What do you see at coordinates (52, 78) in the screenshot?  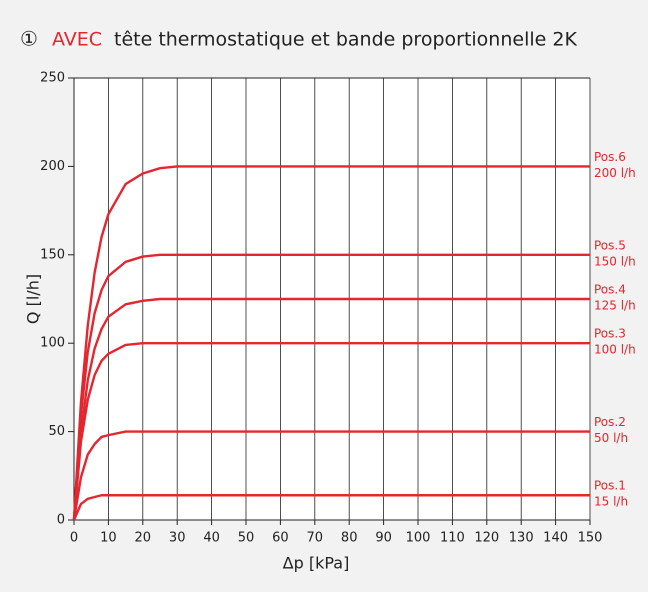 I see `y-tick-label: 250` at bounding box center [52, 78].